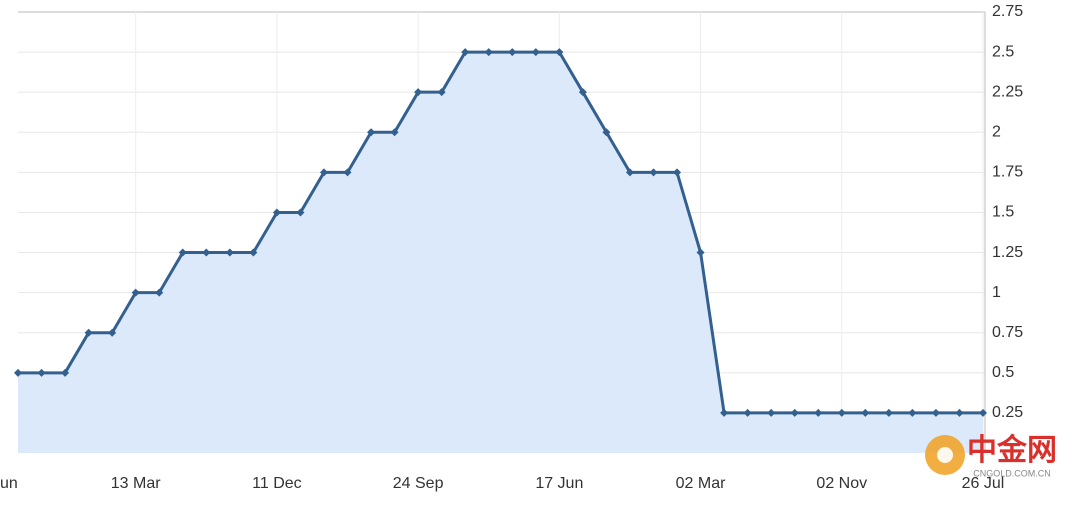 The height and width of the screenshot is (505, 1080). What do you see at coordinates (1007, 332) in the screenshot?
I see `y-tick-label: 0.75` at bounding box center [1007, 332].